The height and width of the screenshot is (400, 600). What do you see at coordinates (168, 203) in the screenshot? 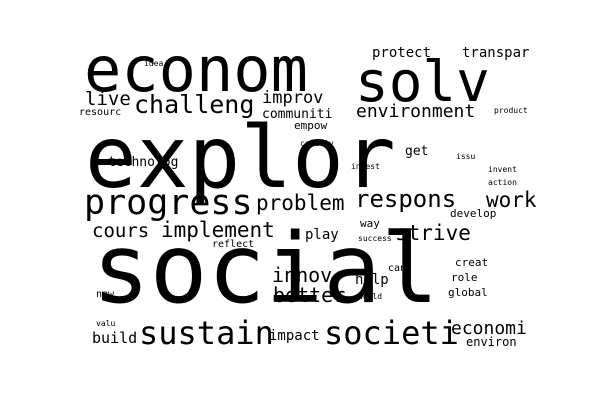
I see `word-progress: progress` at bounding box center [168, 203].